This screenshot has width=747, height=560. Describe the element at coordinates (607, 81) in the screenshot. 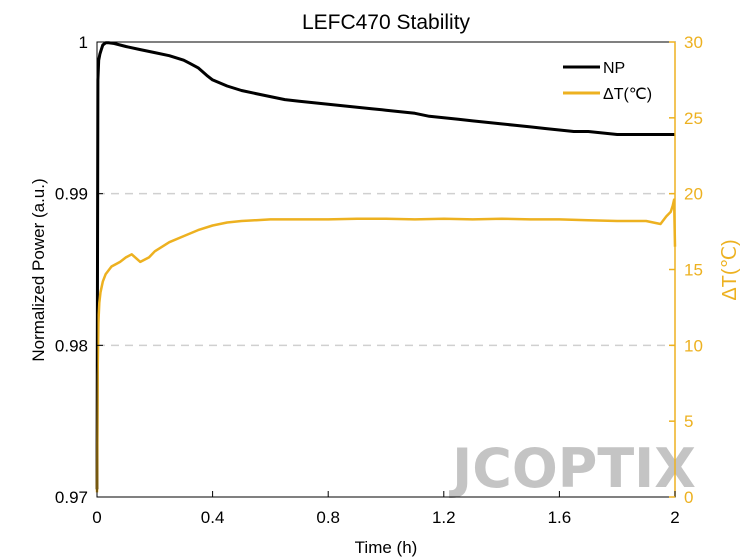

I see `legend: NP ΔT(℃)` at that location.